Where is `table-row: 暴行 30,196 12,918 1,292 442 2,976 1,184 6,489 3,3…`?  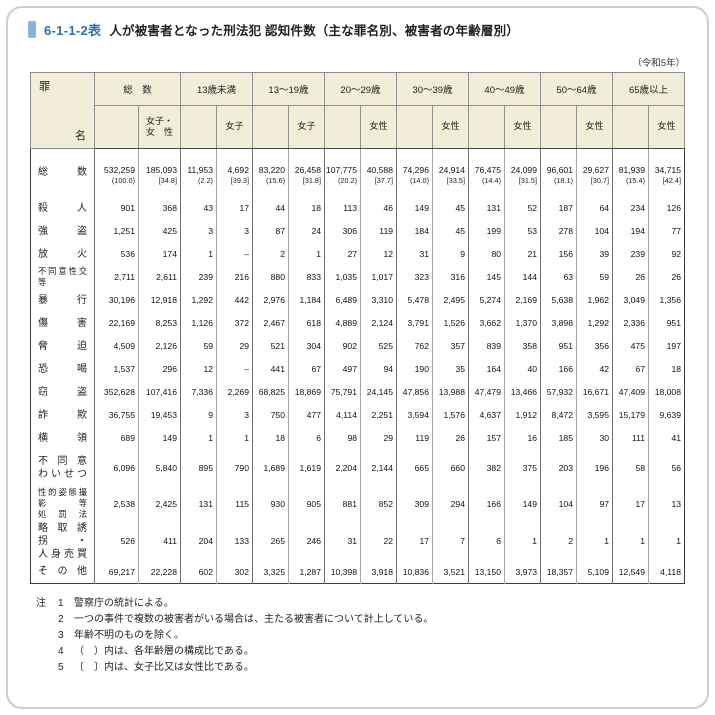
table-row: 暴行 30,196 12,918 1,292 442 2,976 1,184 6,489 3,3… is located at coordinates (358, 300).